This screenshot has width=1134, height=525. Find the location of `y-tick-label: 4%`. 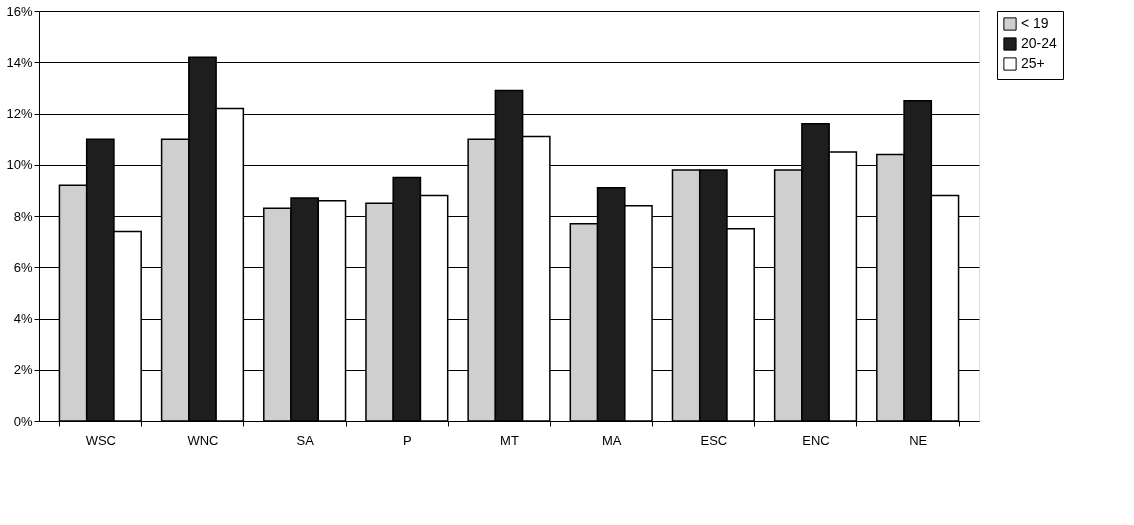

y-tick-label: 4% is located at coordinates (23, 318).